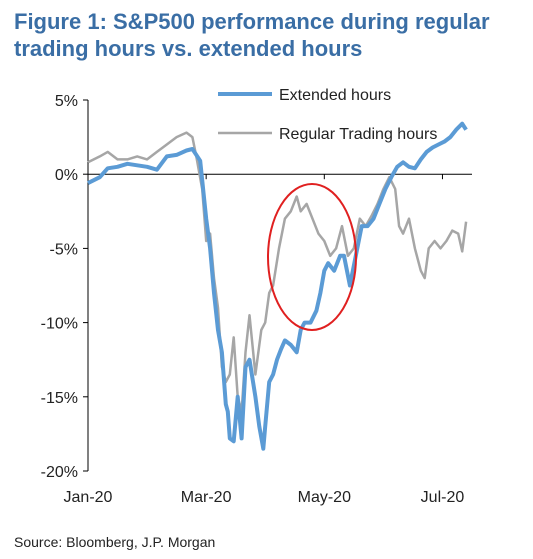  Describe the element at coordinates (59, 398) in the screenshot. I see `y-tick-label: -15%` at that location.